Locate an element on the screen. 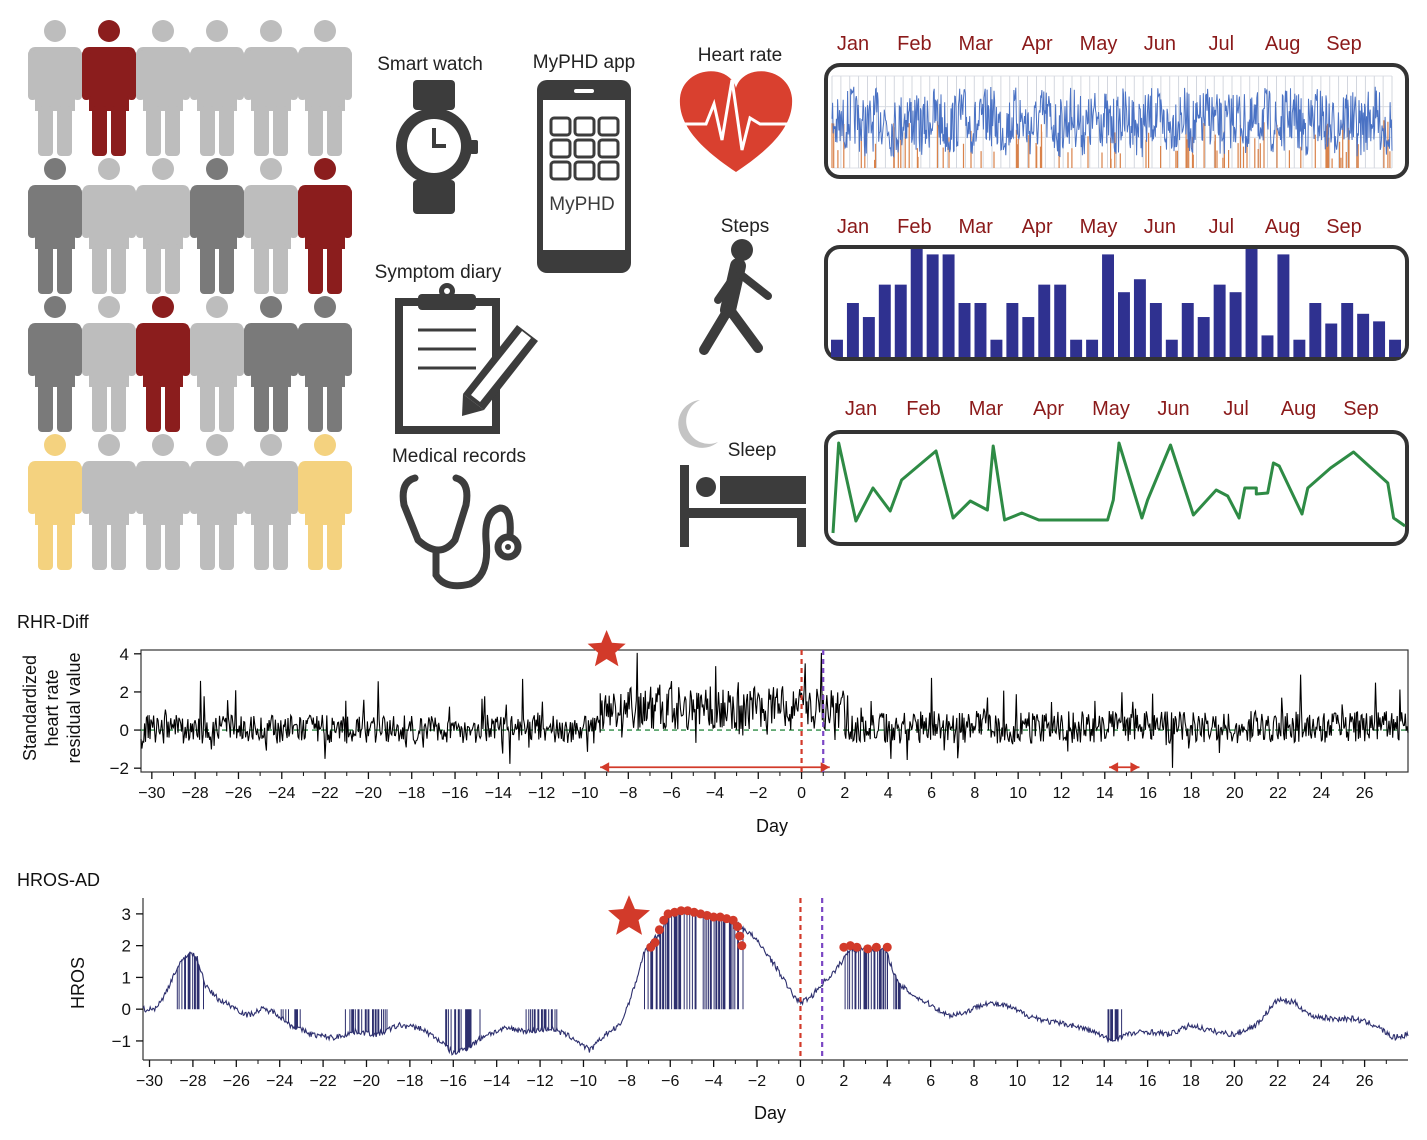 This screenshot has height=1140, width=1427. x-tick-label: −30 is located at coordinates (151, 793).